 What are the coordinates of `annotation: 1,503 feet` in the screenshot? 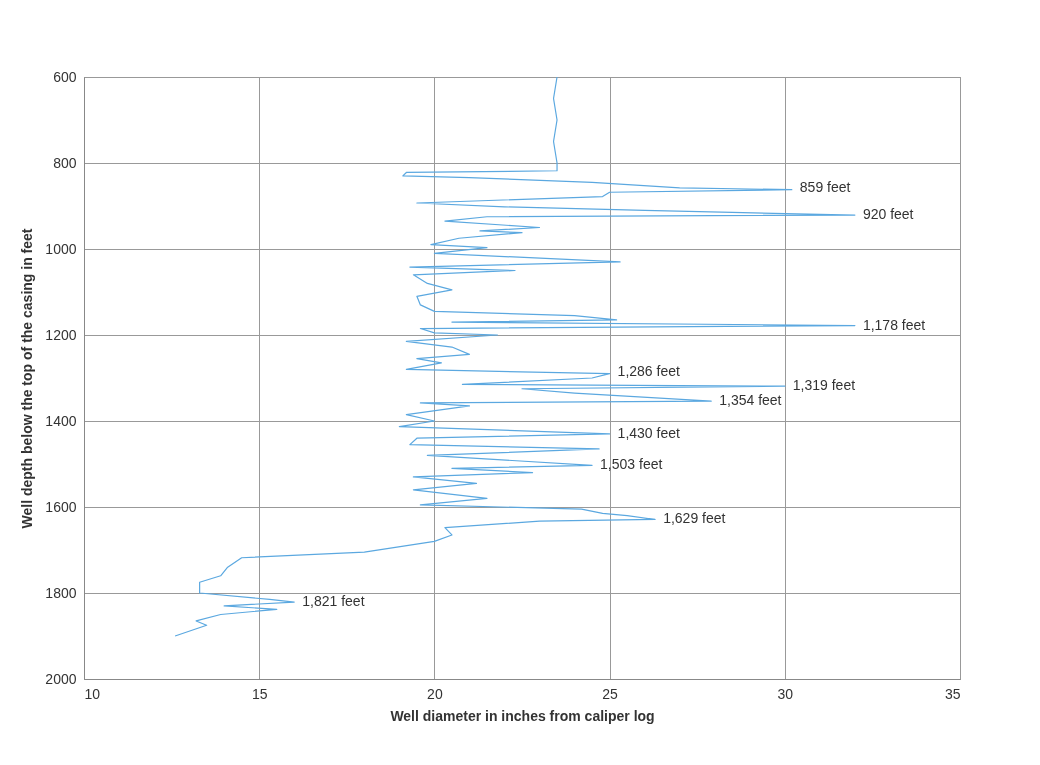 It's located at (631, 464).